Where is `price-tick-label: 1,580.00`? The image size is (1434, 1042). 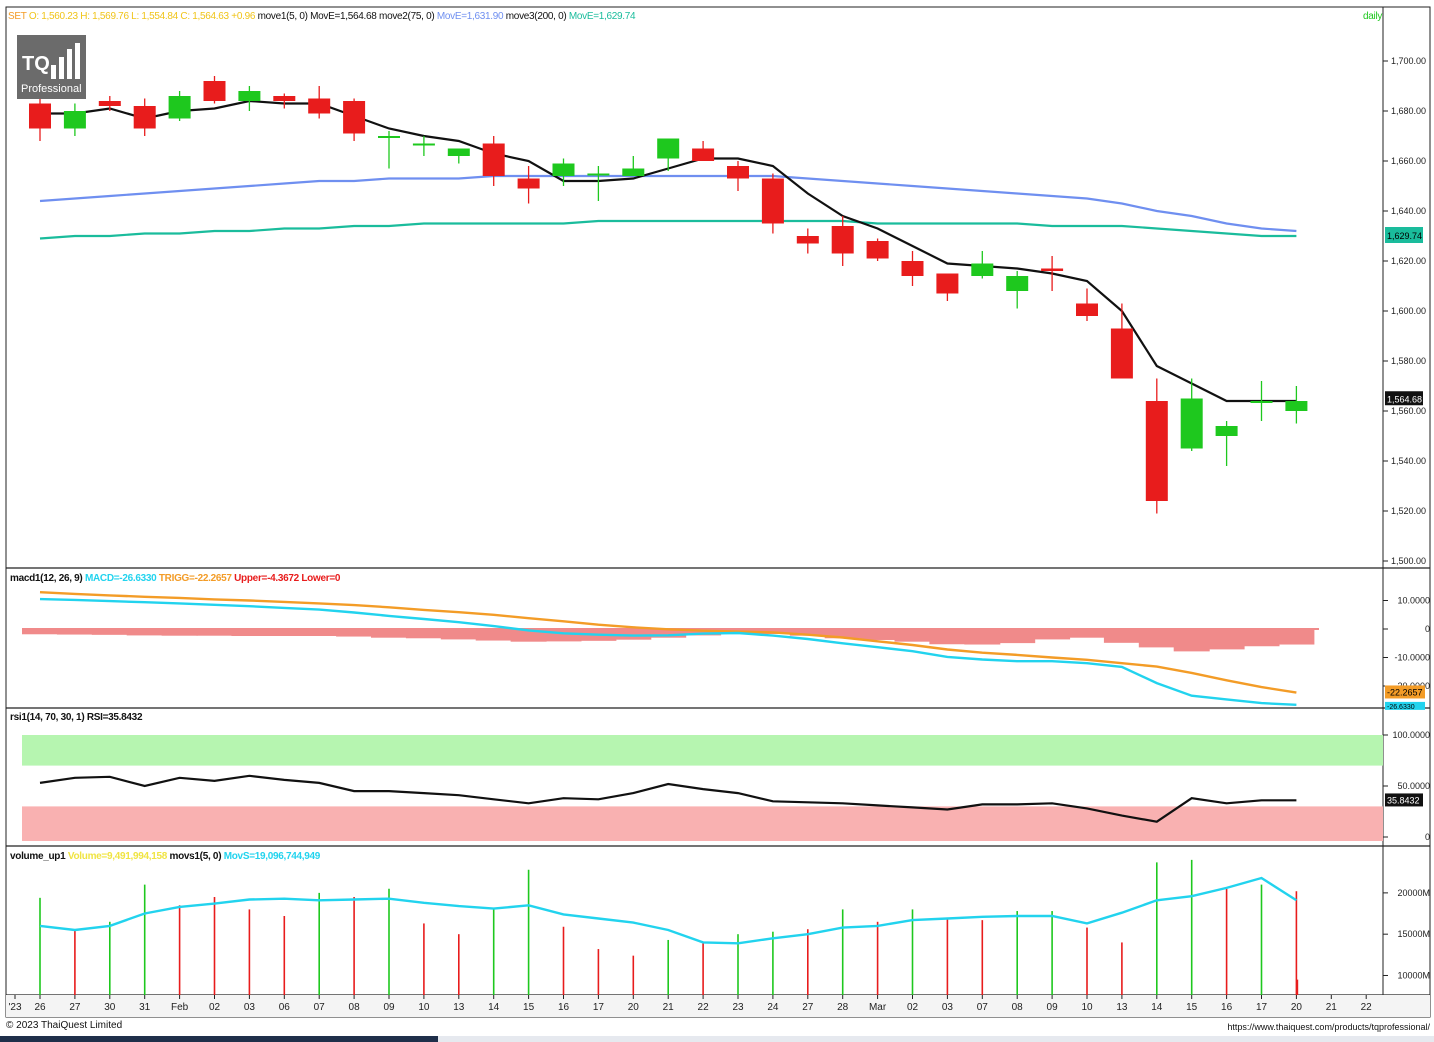
price-tick-label: 1,580.00 is located at coordinates (1408, 361).